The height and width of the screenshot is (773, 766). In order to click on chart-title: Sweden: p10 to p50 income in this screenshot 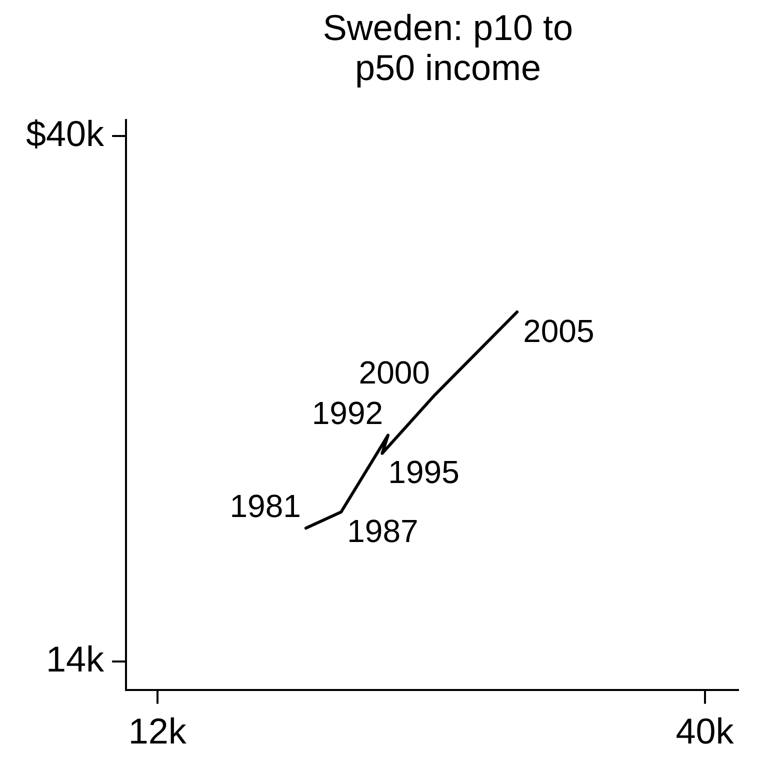, I will do `click(448, 47)`.